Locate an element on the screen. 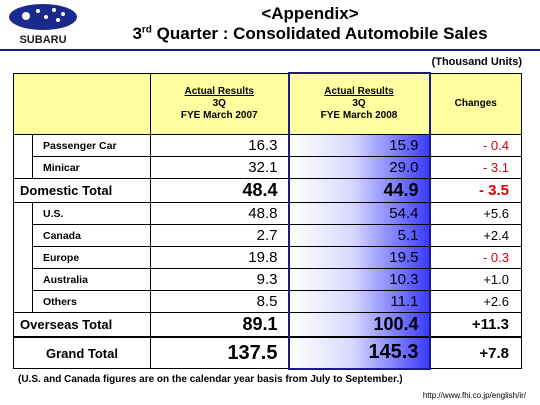  row-label: Domestic Total is located at coordinates (82, 190).